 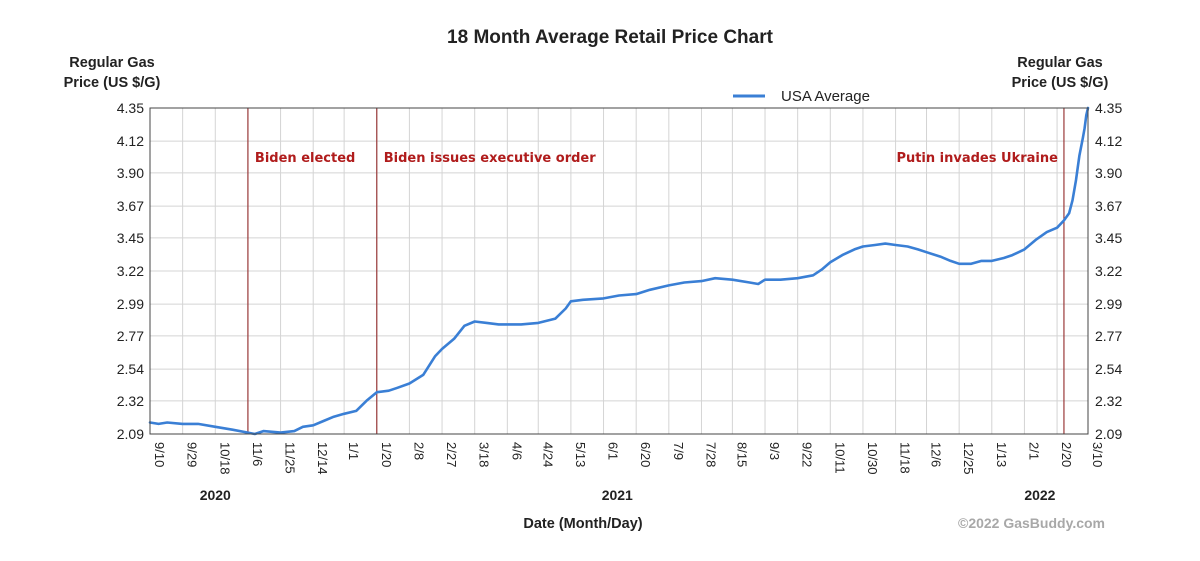 I want to click on chart-title: 18 Month Average Retail Price Chart, so click(x=610, y=37).